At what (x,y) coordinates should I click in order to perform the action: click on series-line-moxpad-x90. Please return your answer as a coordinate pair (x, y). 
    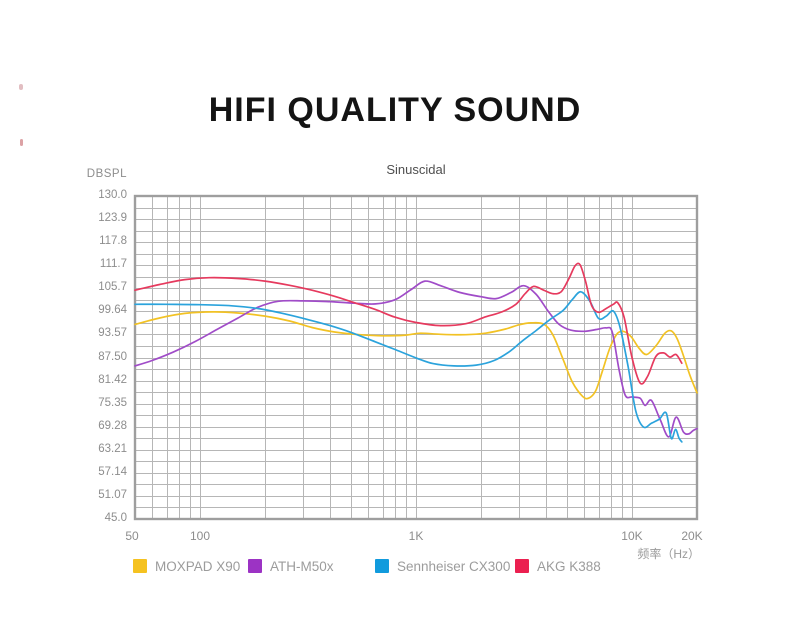
    Looking at the image, I should click on (416, 355).